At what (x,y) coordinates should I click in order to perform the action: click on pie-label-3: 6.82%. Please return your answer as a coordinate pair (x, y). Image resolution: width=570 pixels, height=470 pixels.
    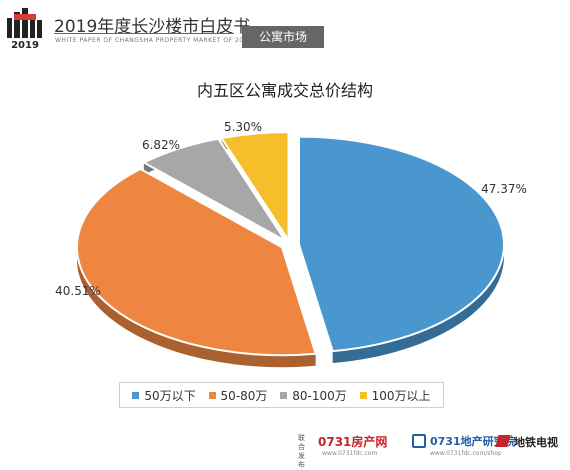
    Looking at the image, I should click on (161, 145).